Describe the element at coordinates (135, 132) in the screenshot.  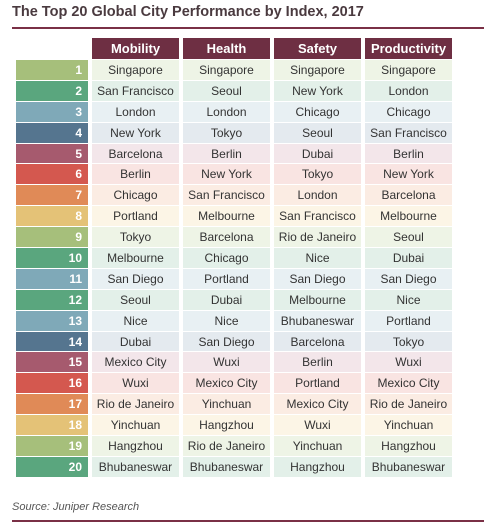
I see `city-cell-mobility: New York` at that location.